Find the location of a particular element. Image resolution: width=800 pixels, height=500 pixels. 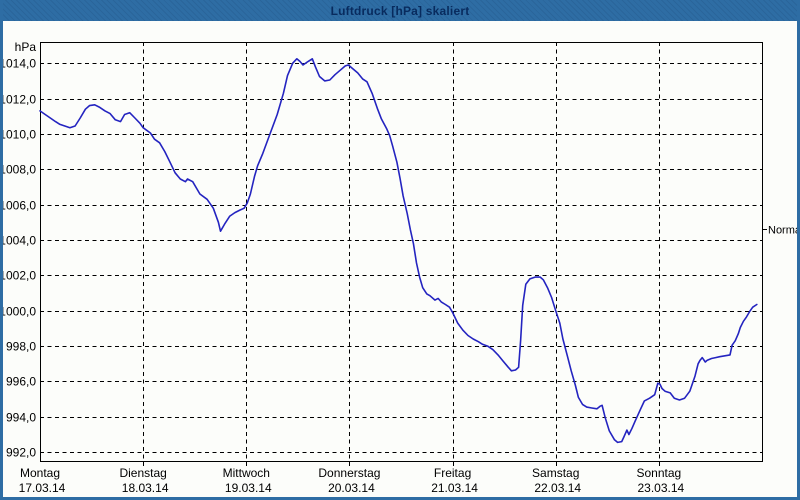

y-tick-label: 996,0 is located at coordinates (21, 382).